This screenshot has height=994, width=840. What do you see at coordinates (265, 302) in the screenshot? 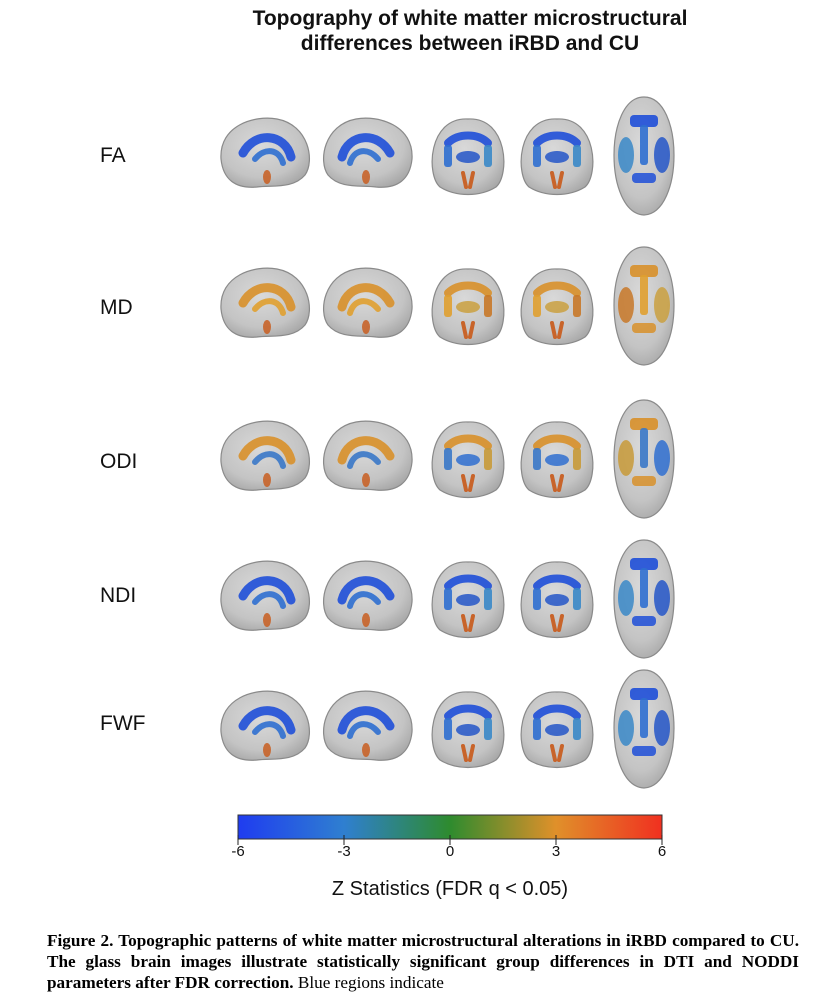
I see `brain-md-sagittal-left` at bounding box center [265, 302].